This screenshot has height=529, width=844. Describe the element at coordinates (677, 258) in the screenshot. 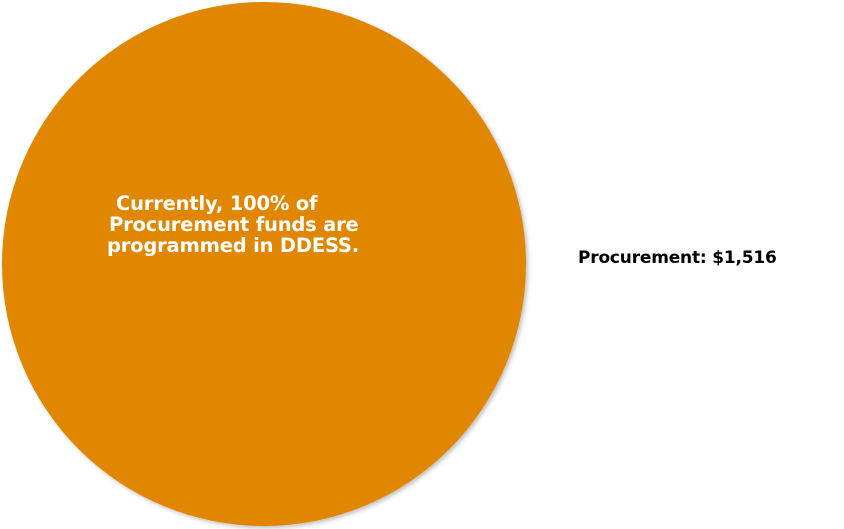

I see `slice-label-procurement: Procurement: $1,516` at that location.